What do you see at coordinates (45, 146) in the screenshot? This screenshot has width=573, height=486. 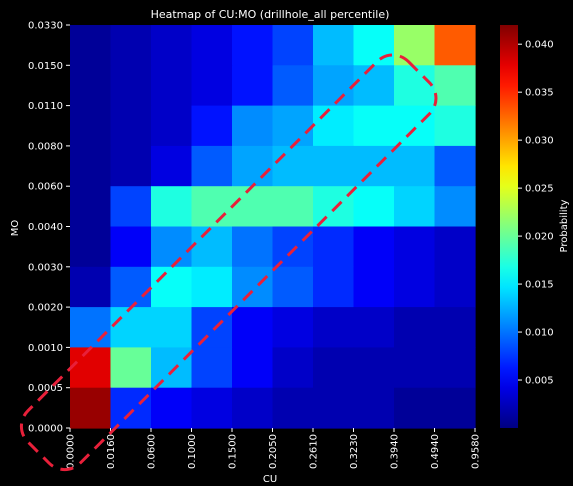 I see `y-tick-label: 0.0080` at bounding box center [45, 146].